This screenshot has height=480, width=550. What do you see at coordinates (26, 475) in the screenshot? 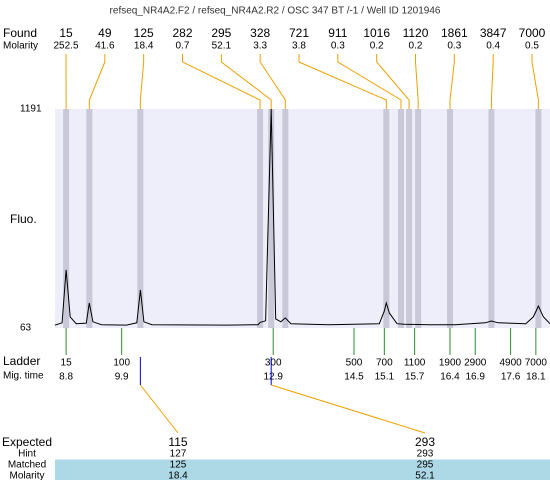
I see `row-label: Molarity` at bounding box center [26, 475].